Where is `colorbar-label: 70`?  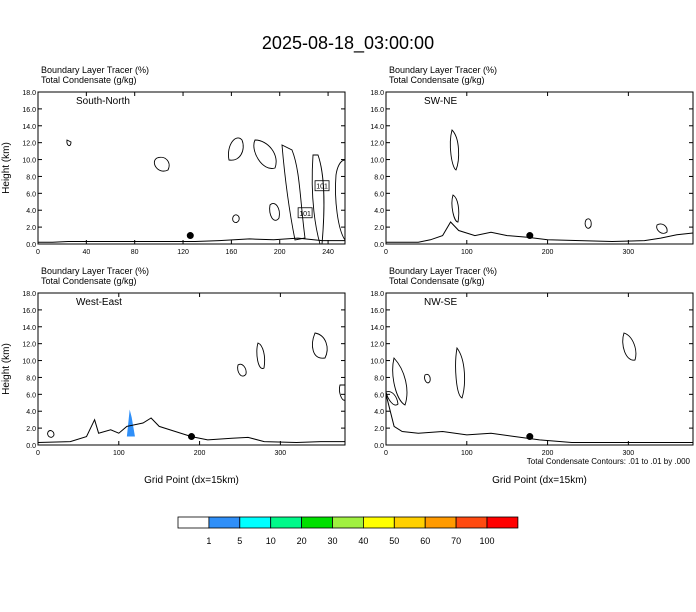
colorbar-label: 70 is located at coordinates (456, 541).